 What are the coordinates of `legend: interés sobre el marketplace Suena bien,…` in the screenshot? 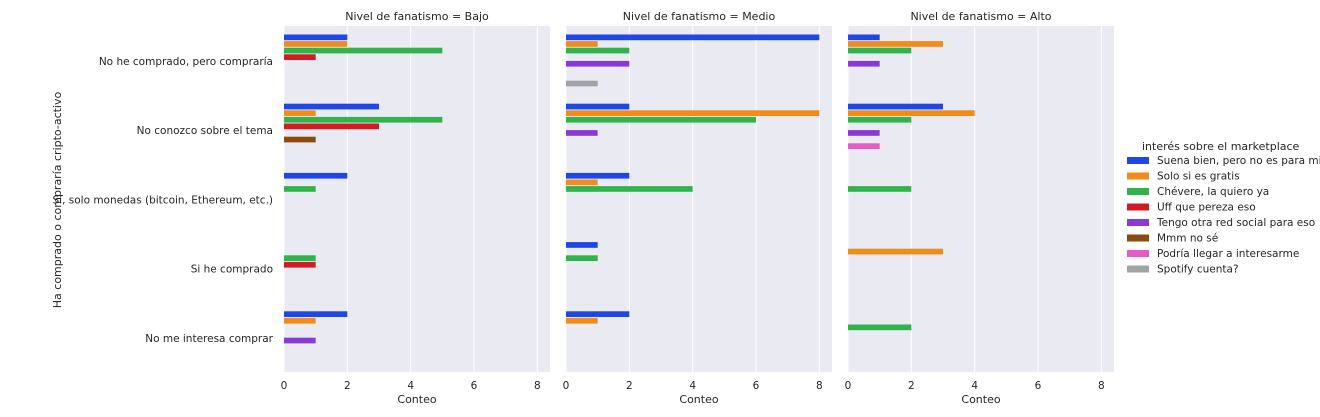 It's located at (1223, 208).